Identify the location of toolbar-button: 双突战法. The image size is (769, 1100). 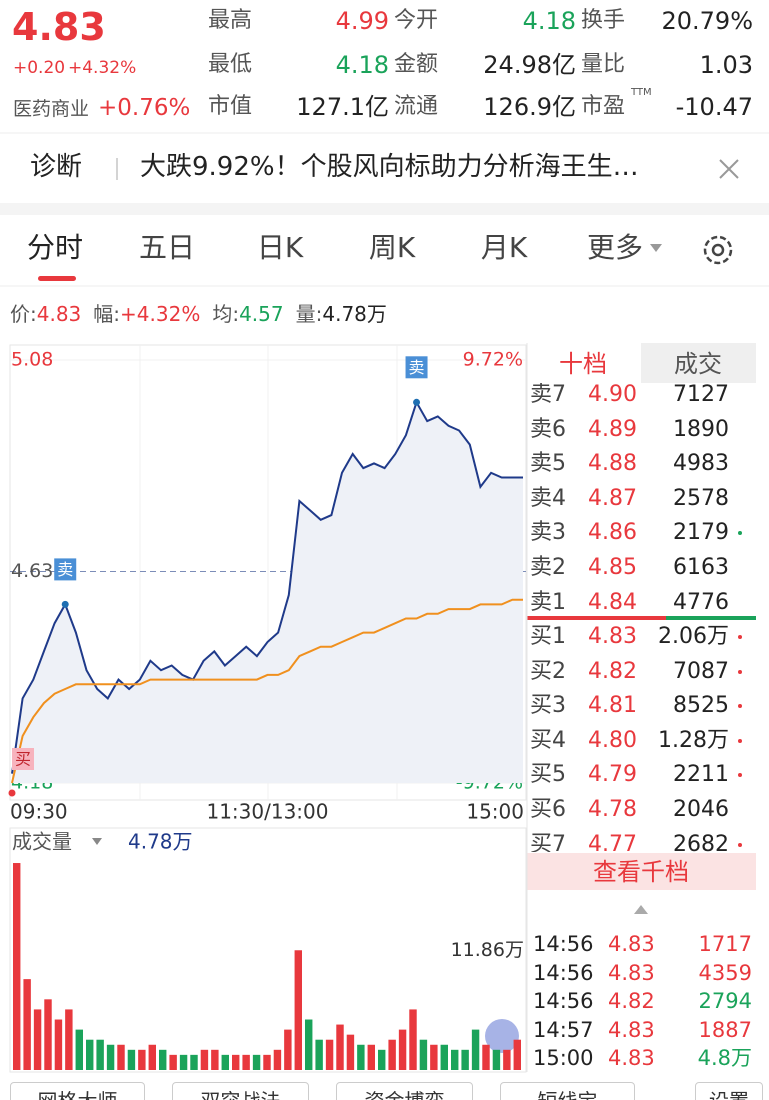
(240, 1091).